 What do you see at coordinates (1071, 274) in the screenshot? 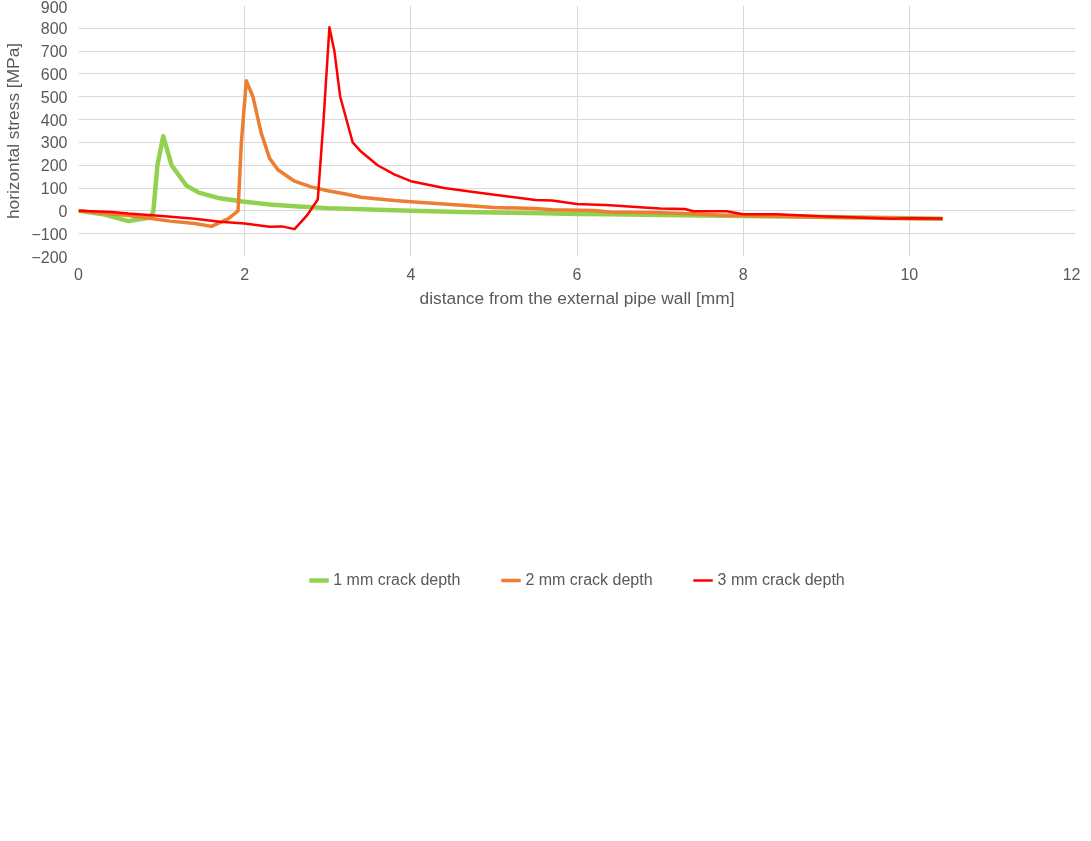
I see `x-tick-label: 12` at bounding box center [1071, 274].